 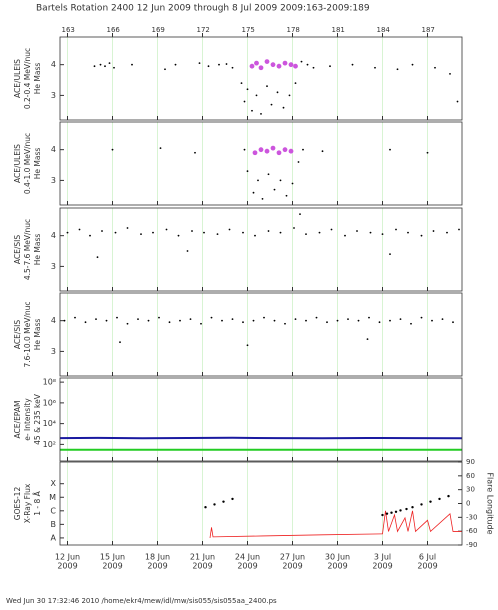 I want to click on top-tick-label: 163, so click(x=68, y=30).